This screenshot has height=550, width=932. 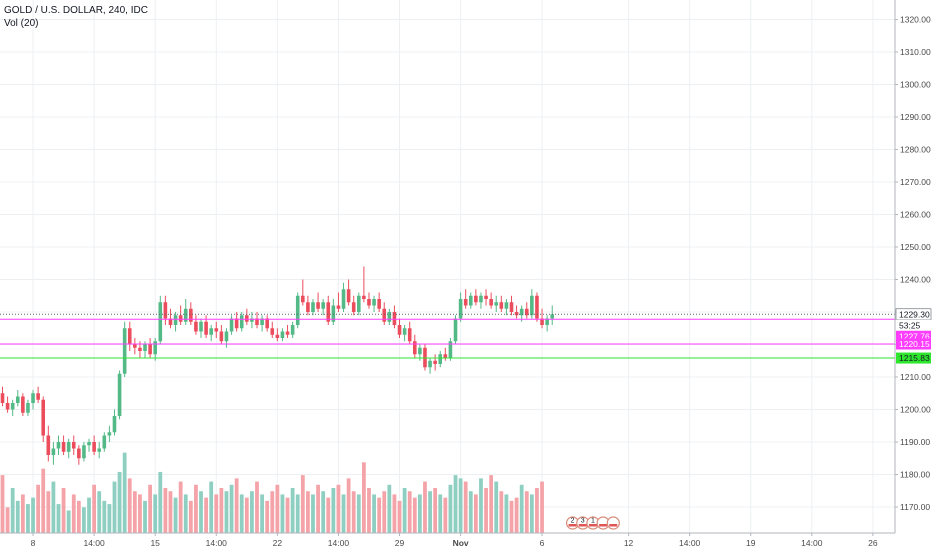 I want to click on price-tick-label: 1180.00, so click(x=915, y=475).